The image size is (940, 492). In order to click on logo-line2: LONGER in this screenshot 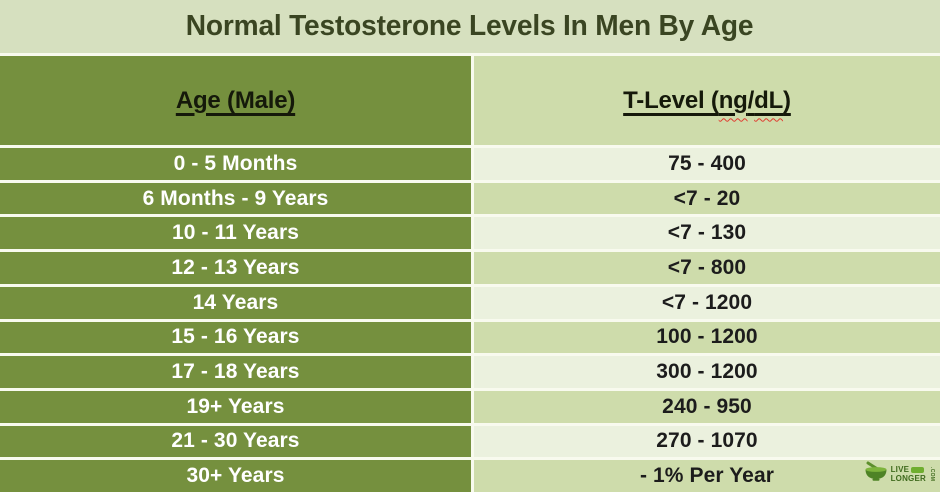, I will do `click(908, 478)`.